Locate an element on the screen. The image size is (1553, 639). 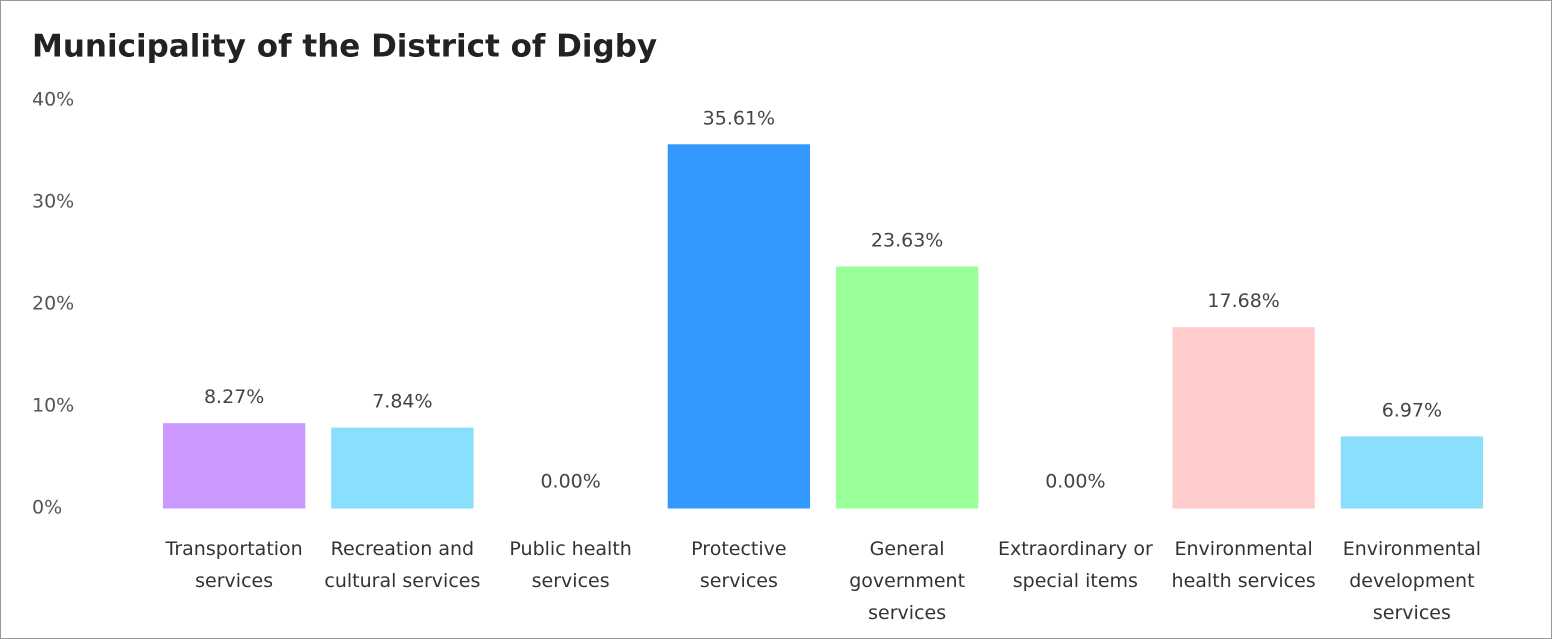
data-label: 7.84% is located at coordinates (402, 402).